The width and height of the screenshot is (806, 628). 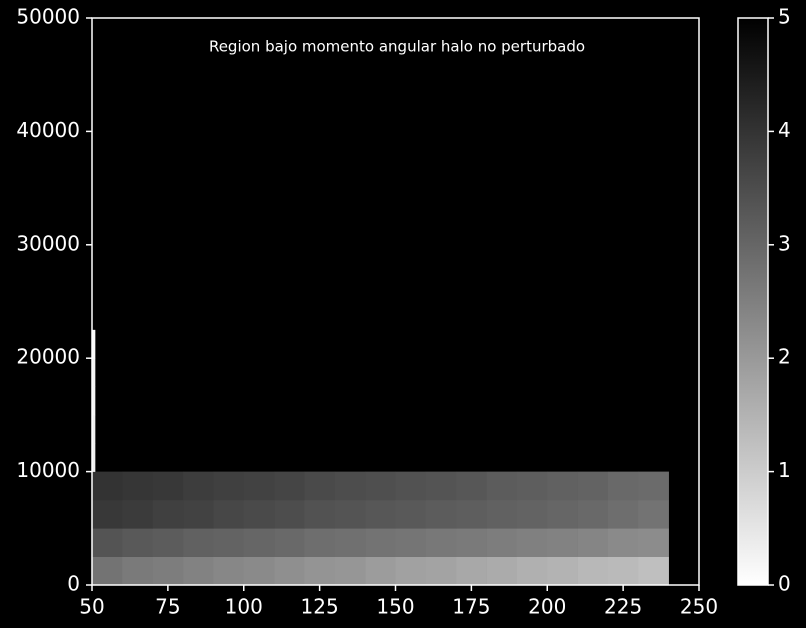 What do you see at coordinates (48, 17) in the screenshot?
I see `y-tick-label: 50000` at bounding box center [48, 17].